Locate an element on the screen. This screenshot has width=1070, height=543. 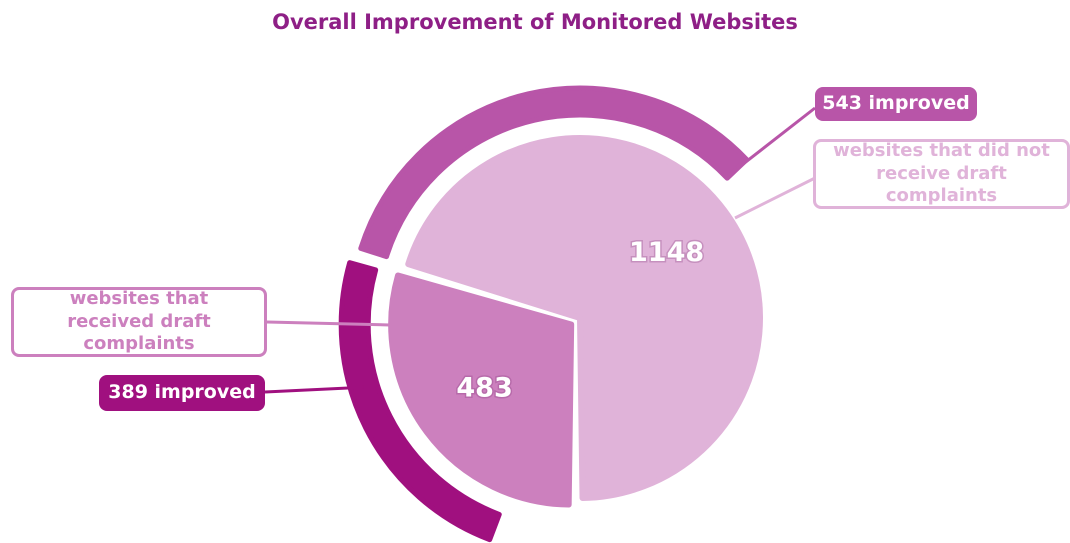
slice-value-label: 483 is located at coordinates (484, 388).